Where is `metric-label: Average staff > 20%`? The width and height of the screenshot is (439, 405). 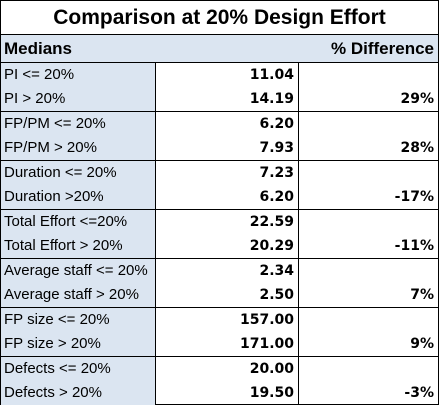 metric-label: Average staff > 20% is located at coordinates (71, 294).